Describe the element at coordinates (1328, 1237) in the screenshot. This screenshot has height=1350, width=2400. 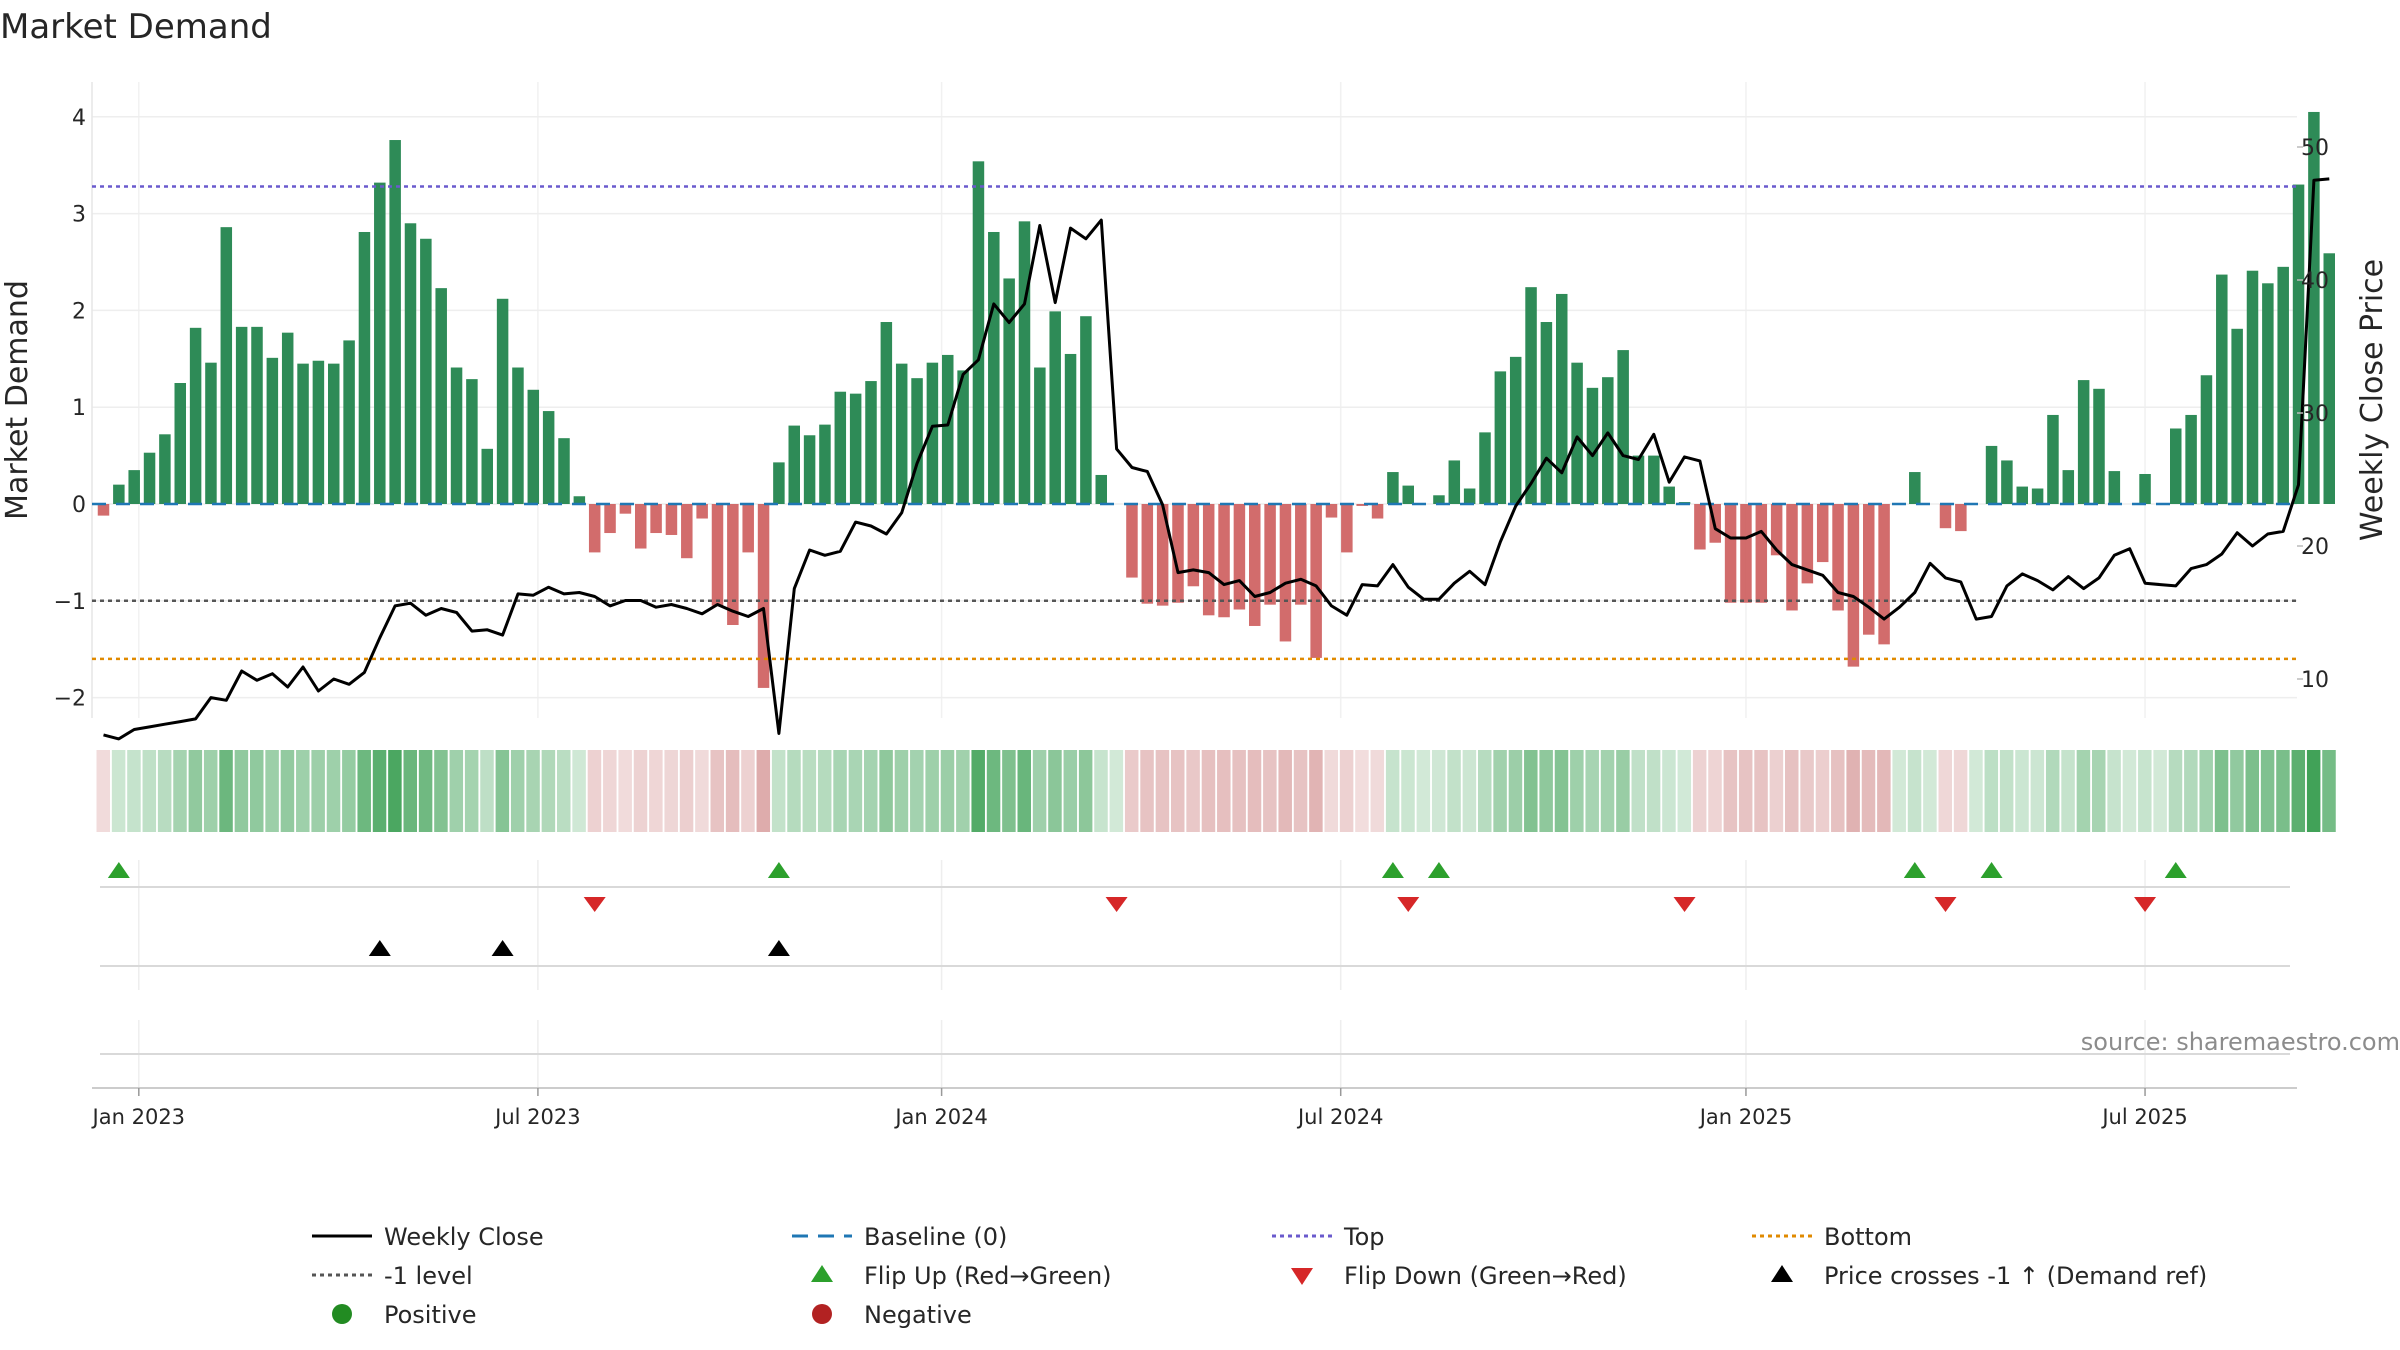
I see `legend-item: Top` at that location.